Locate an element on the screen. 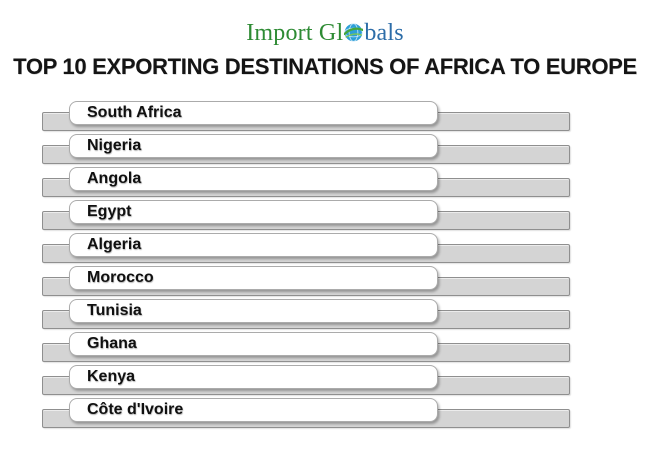 The image size is (650, 450). country-label: Algeria is located at coordinates (114, 244).